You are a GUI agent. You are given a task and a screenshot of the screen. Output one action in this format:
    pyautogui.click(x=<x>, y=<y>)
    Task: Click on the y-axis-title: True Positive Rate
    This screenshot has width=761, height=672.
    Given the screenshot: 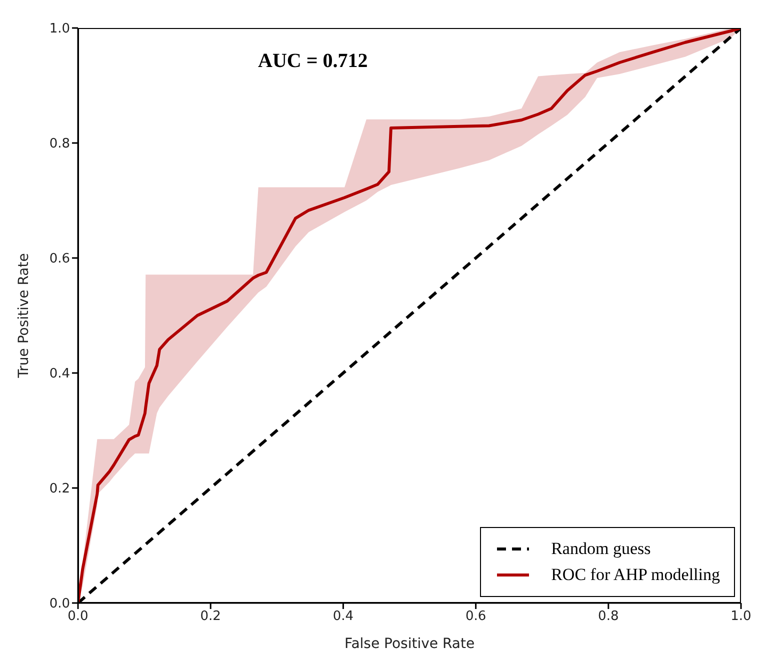 What is the action you would take?
    pyautogui.click(x=24, y=316)
    